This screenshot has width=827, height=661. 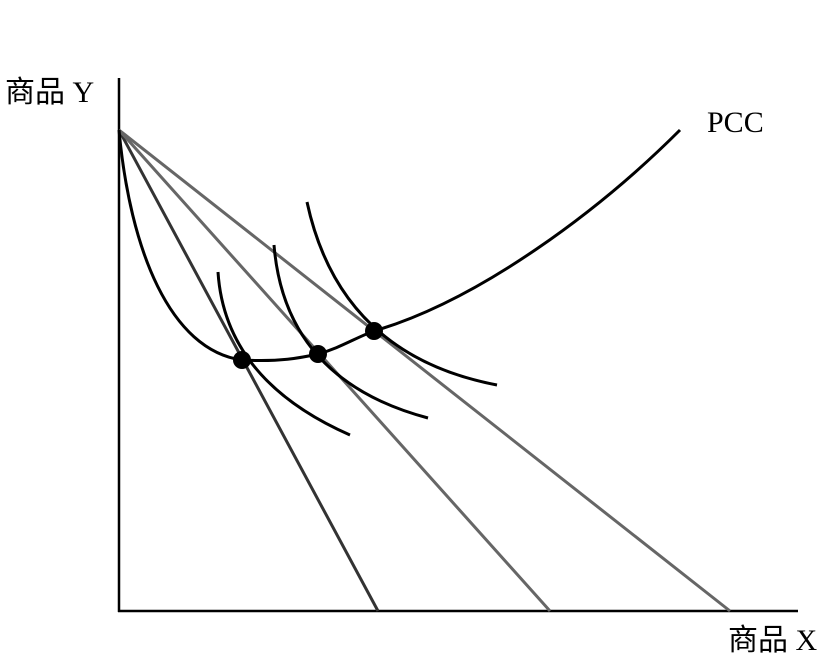 I want to click on curve-label: PCC, so click(x=735, y=122).